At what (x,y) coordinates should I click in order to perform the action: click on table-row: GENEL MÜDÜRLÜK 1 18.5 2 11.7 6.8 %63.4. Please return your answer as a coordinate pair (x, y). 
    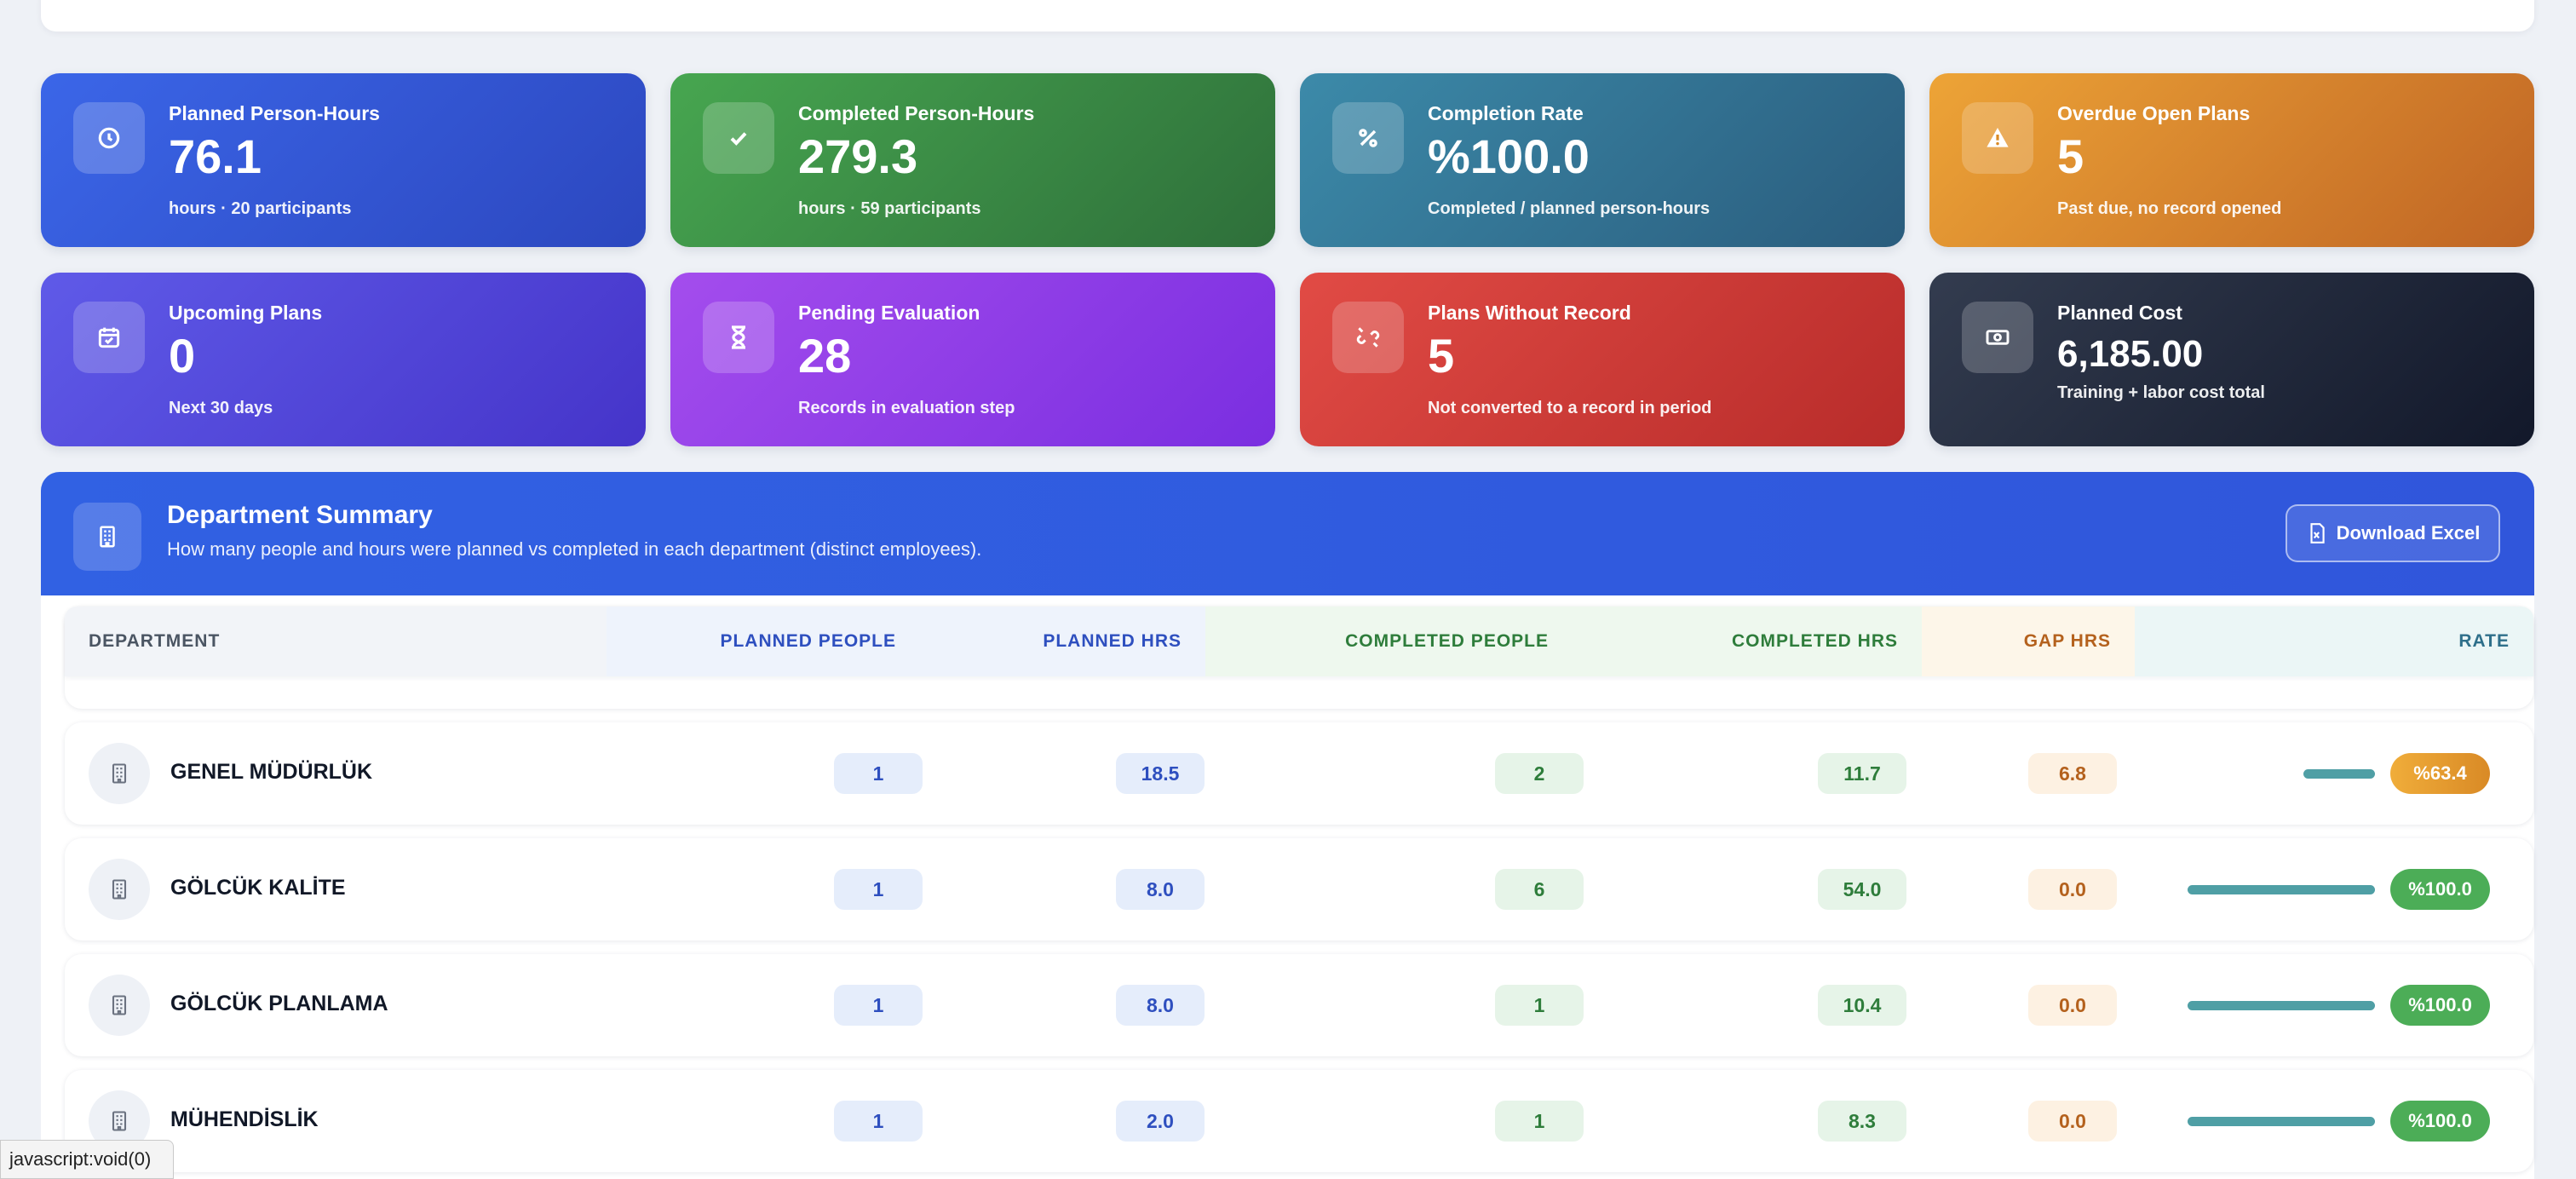
    Looking at the image, I should click on (1299, 773).